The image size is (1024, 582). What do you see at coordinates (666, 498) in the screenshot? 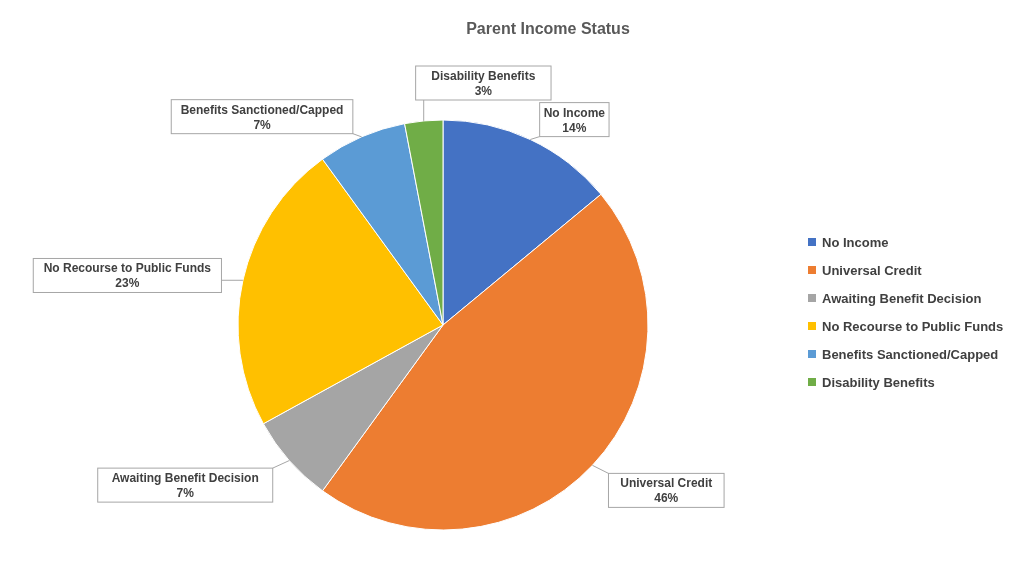
I see `data-label: 46%` at bounding box center [666, 498].